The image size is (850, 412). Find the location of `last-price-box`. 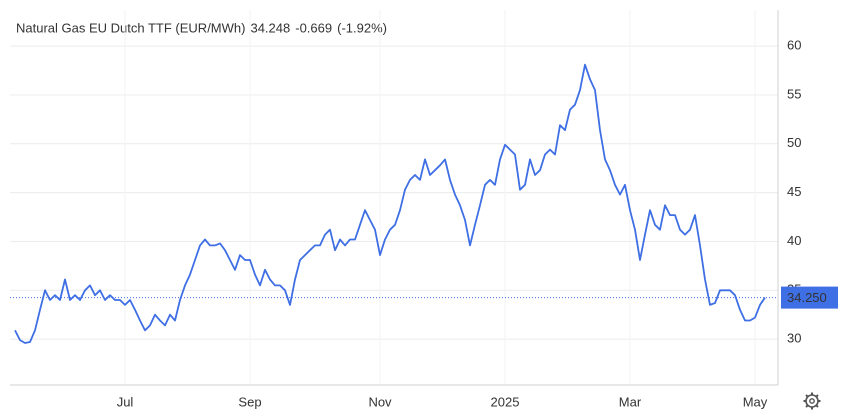

last-price-box is located at coordinates (809, 297).